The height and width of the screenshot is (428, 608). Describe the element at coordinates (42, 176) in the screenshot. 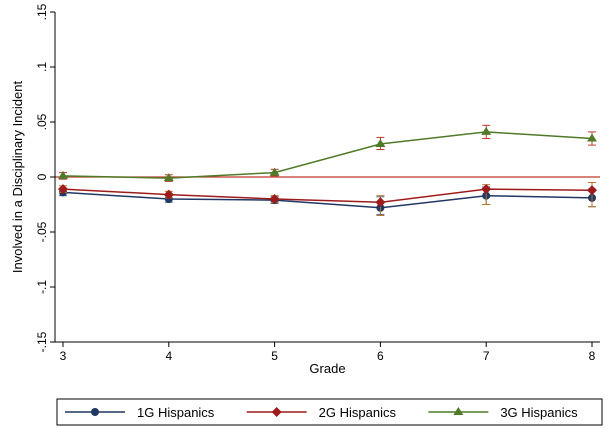

I see `y-tick-label: 0` at that location.